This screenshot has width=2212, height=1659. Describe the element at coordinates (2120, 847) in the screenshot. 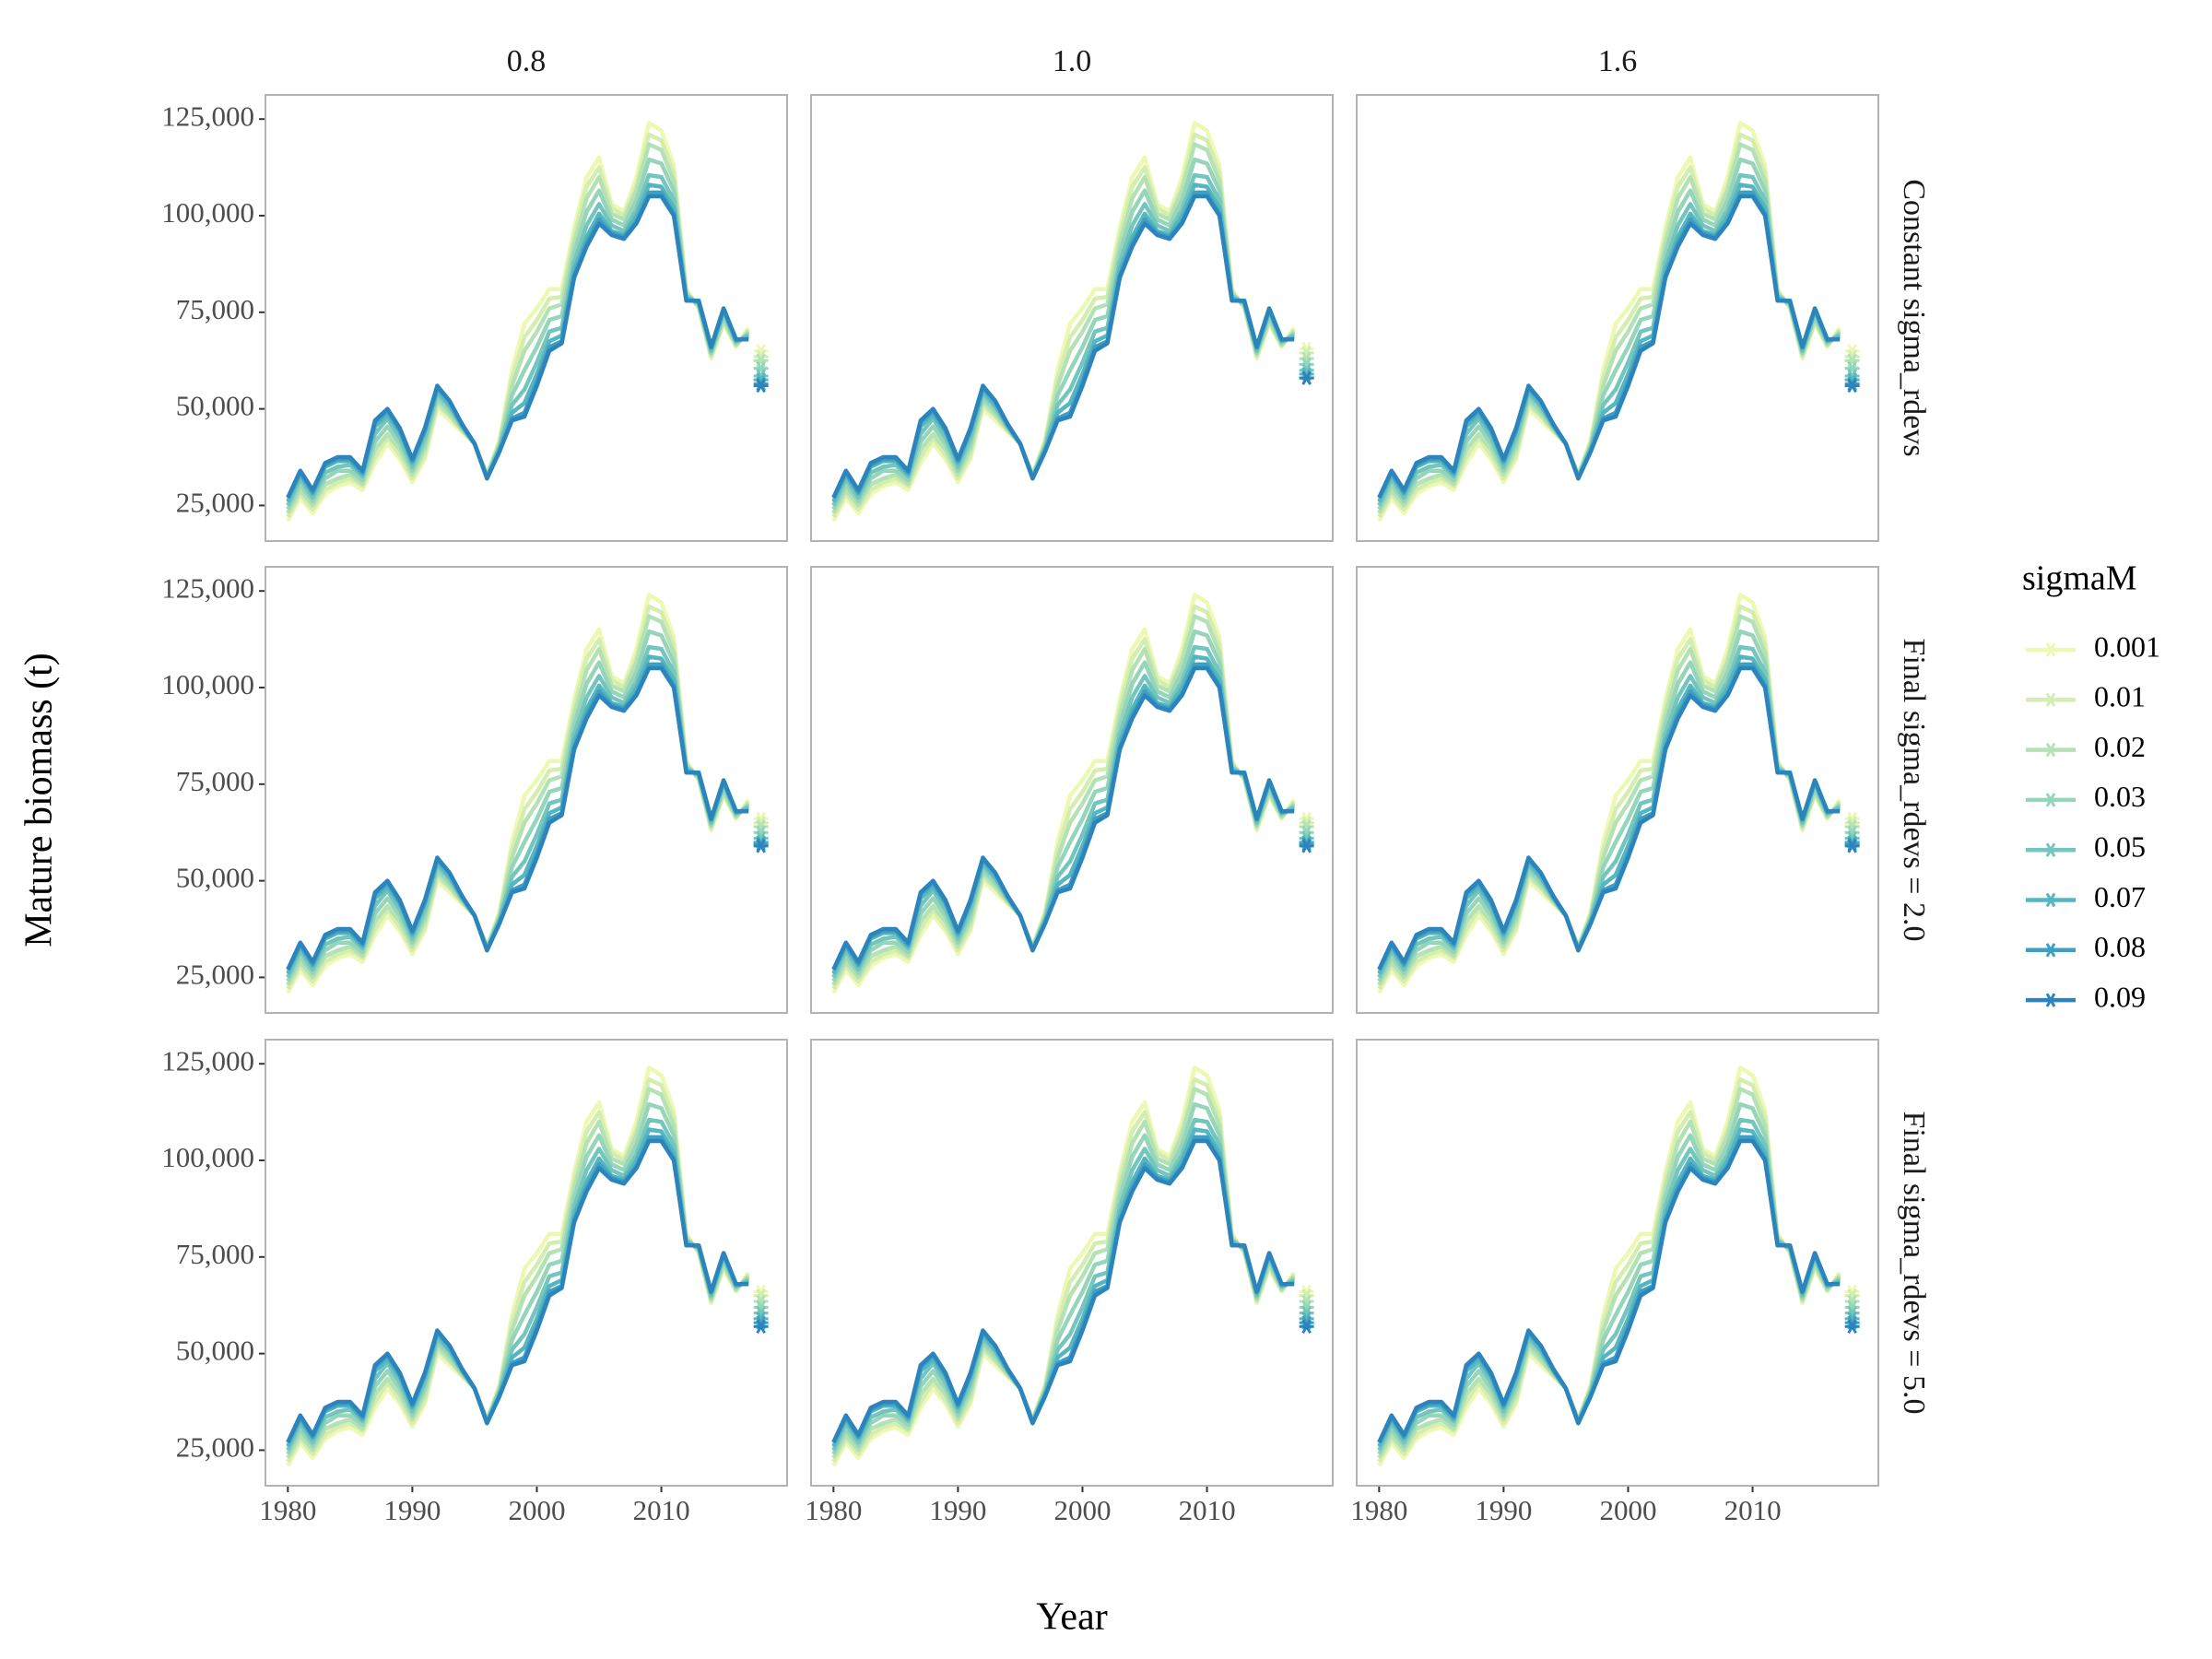

I see `legend-label: 0.05` at that location.